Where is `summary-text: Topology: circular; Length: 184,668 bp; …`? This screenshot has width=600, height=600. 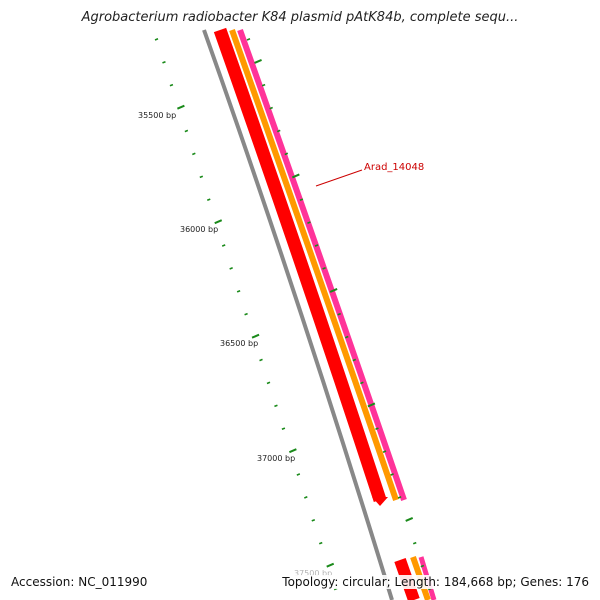 summary-text: Topology: circular; Length: 184,668 bp; … is located at coordinates (435, 582).